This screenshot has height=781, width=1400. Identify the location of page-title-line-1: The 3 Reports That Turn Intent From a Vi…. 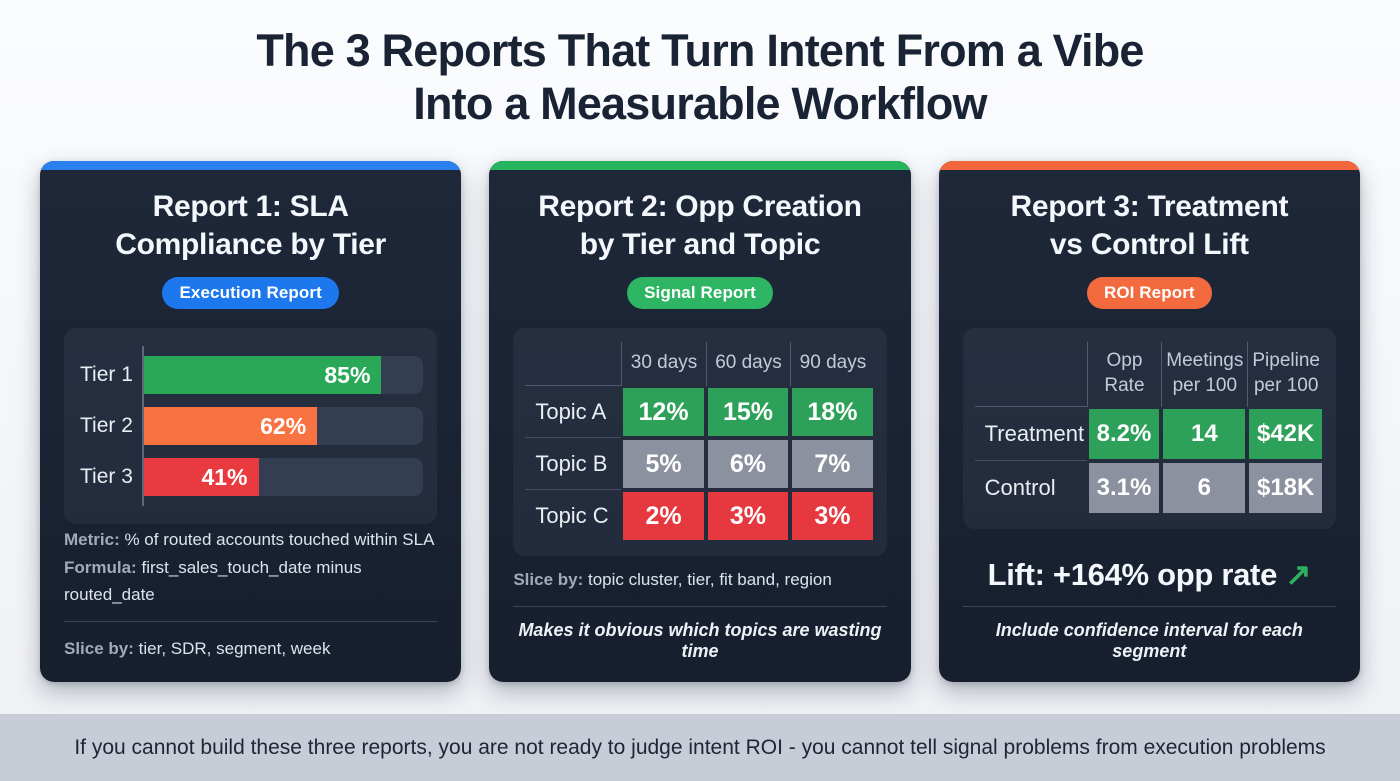
(700, 50).